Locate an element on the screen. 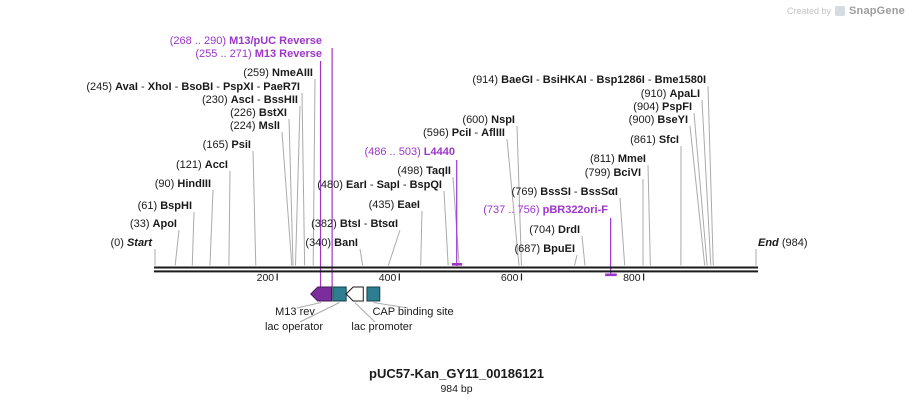 This screenshot has height=403, width=913. restriction-site-label: (33) ApoI is located at coordinates (153, 224).